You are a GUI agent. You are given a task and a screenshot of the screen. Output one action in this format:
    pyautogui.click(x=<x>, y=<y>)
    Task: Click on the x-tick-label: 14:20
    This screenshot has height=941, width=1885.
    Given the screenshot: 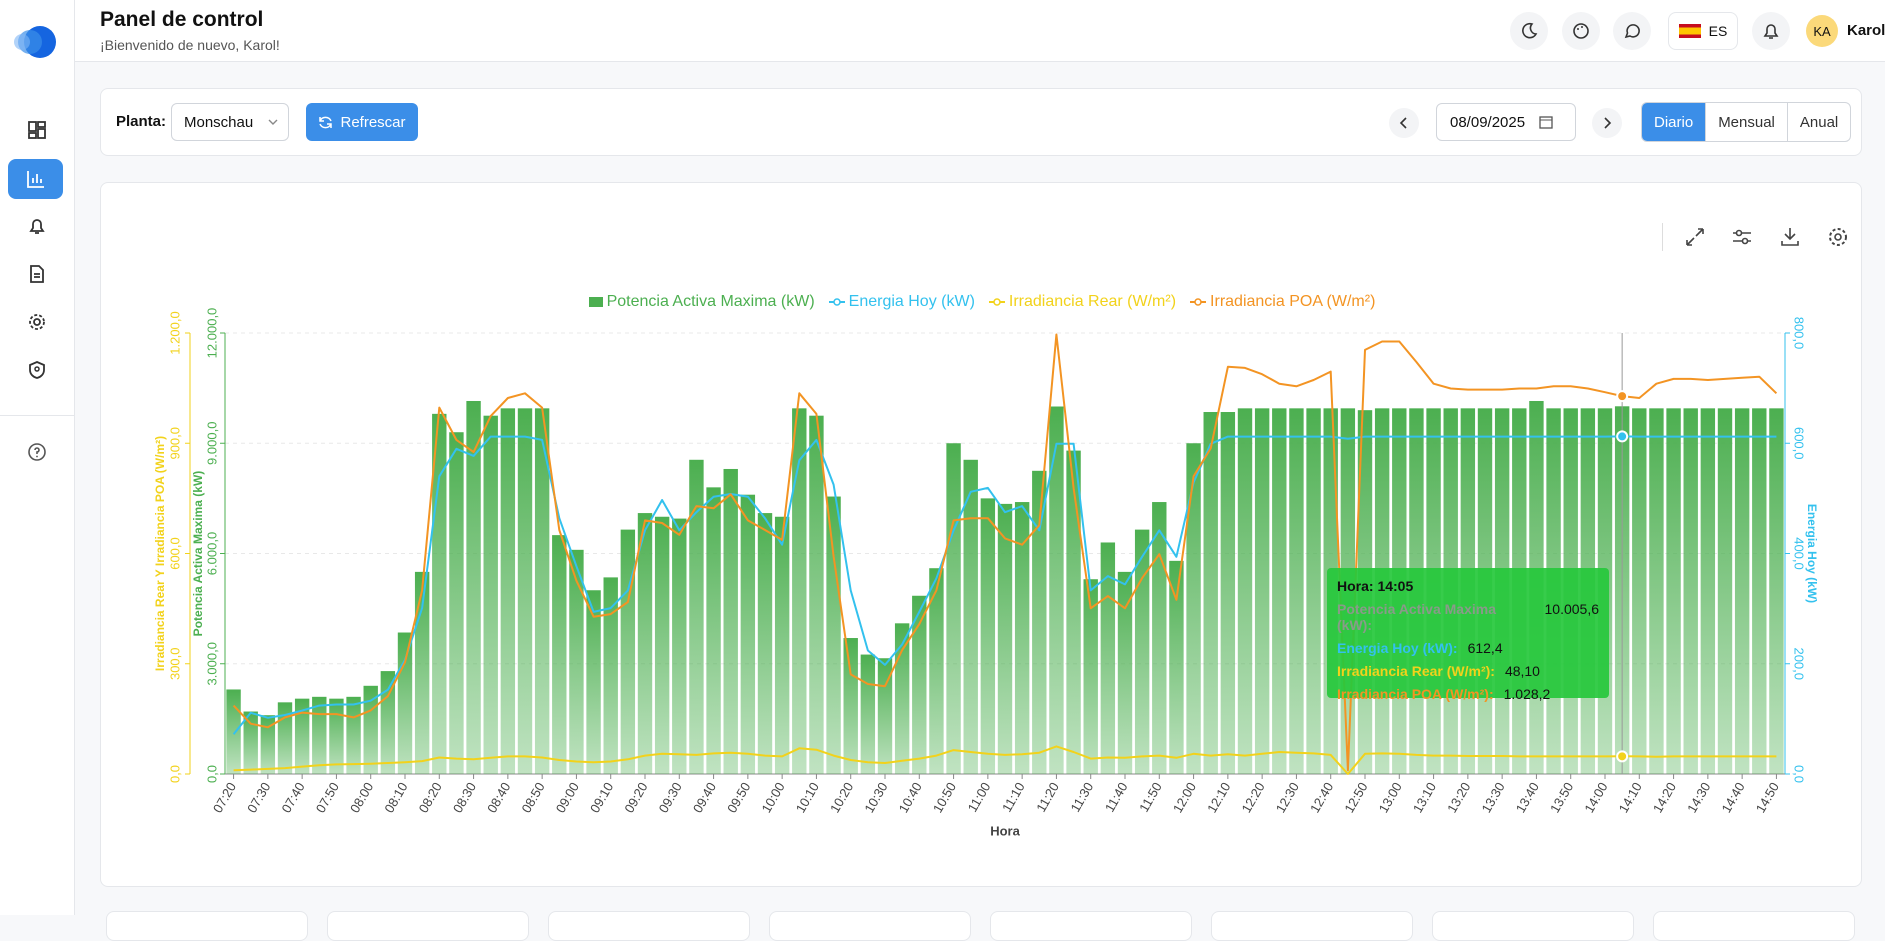 What is the action you would take?
    pyautogui.click(x=1664, y=798)
    